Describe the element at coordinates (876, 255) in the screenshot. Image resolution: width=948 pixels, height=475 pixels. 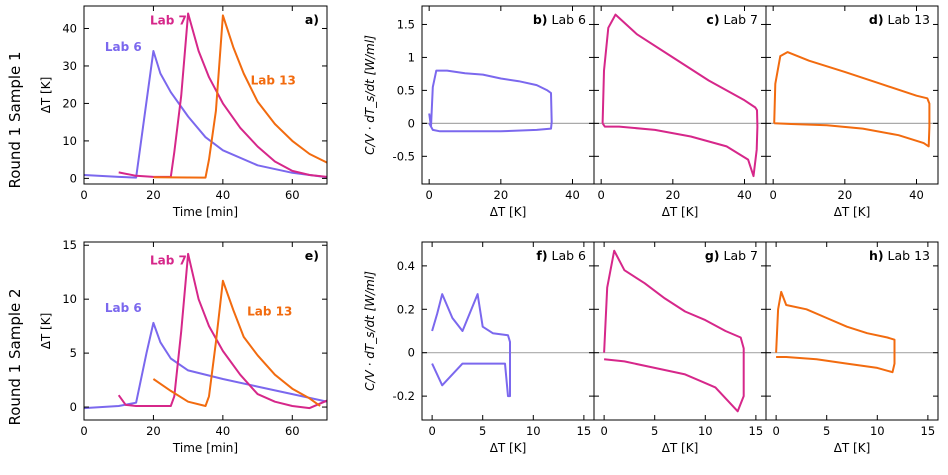
I see `panel-letter: h)` at that location.